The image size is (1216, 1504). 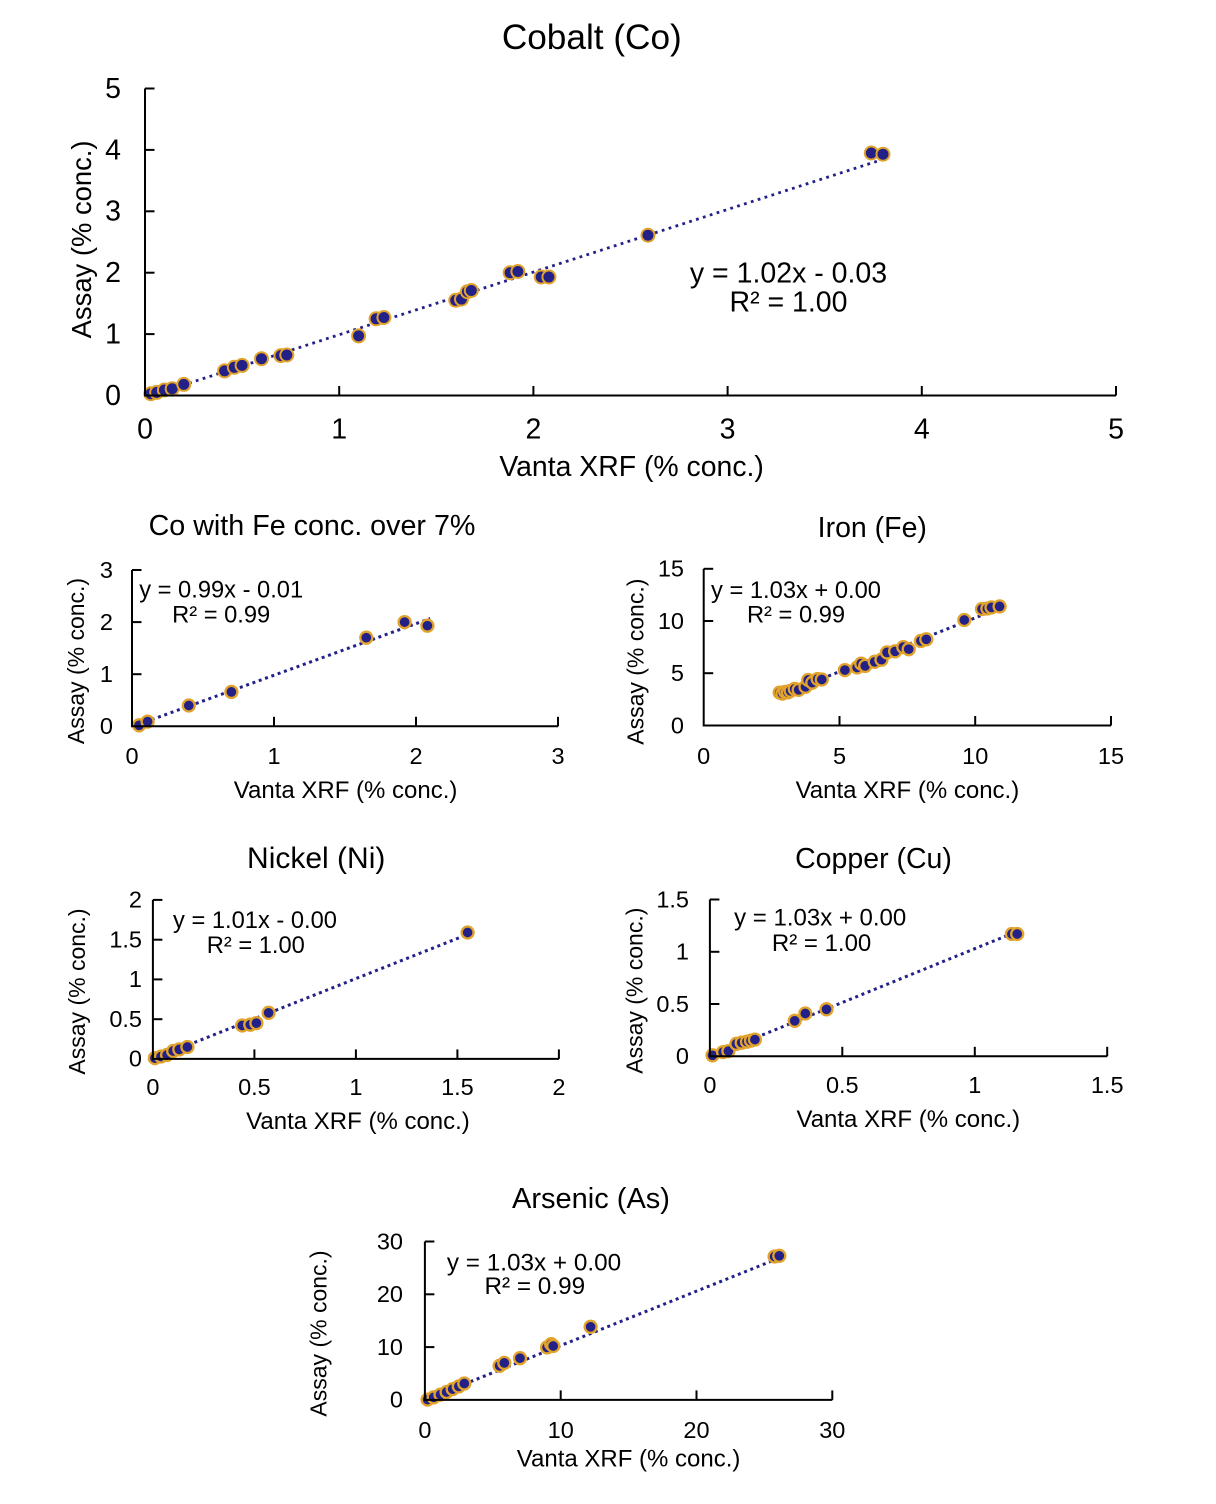 What do you see at coordinates (872, 528) in the screenshot?
I see `svg-text: Iron (Fe)` at bounding box center [872, 528].